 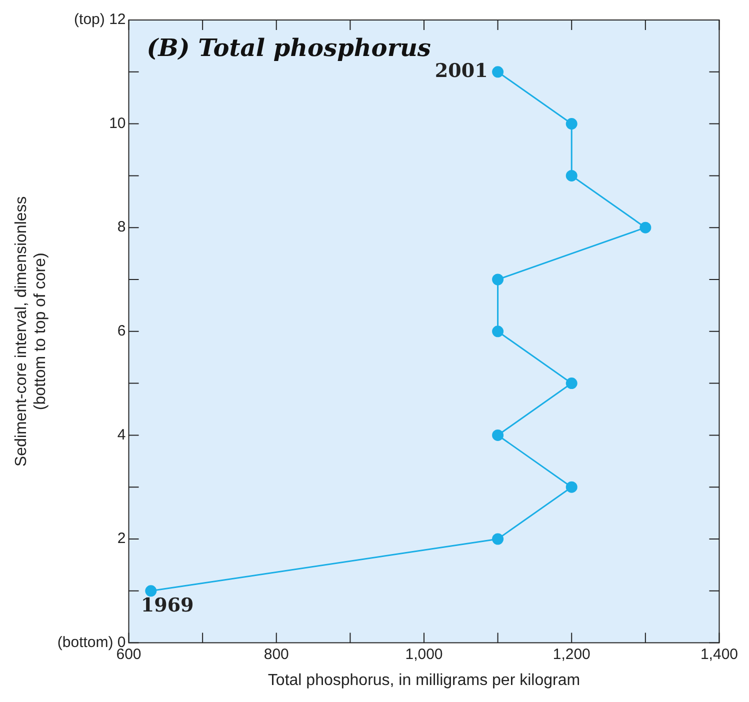 What do you see at coordinates (719, 654) in the screenshot?
I see `x-tick-label: 1,400` at bounding box center [719, 654].